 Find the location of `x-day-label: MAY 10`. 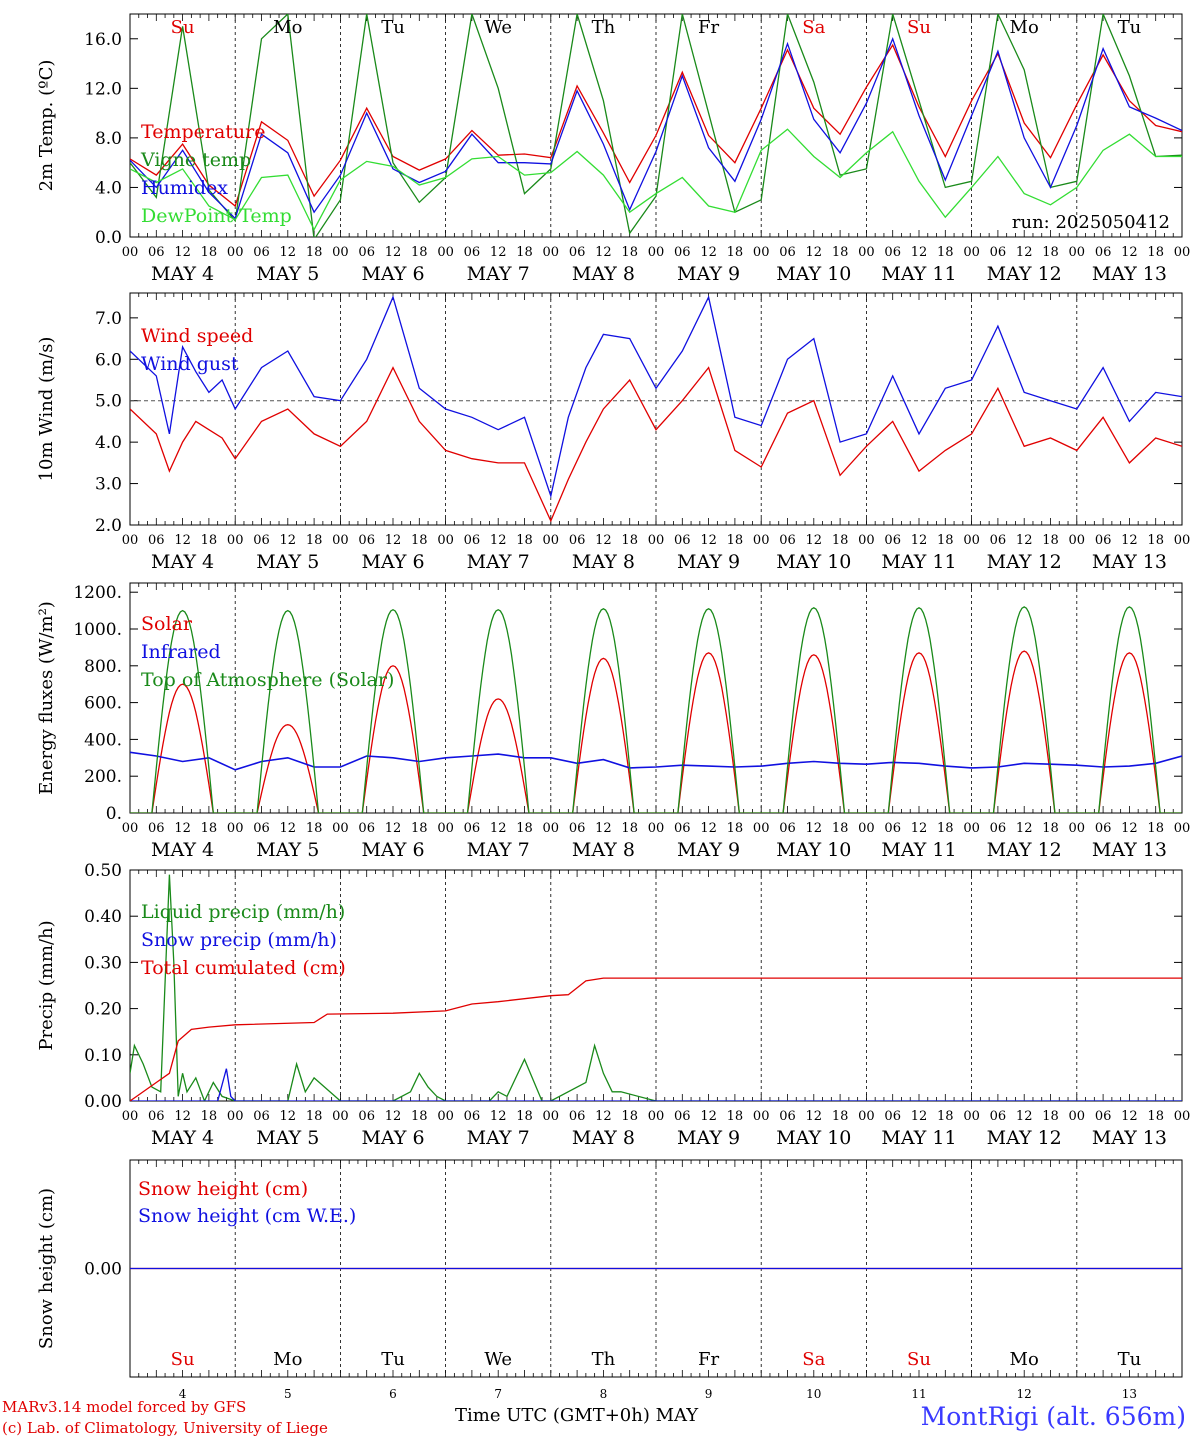

x-day-label: MAY 10 is located at coordinates (813, 850).